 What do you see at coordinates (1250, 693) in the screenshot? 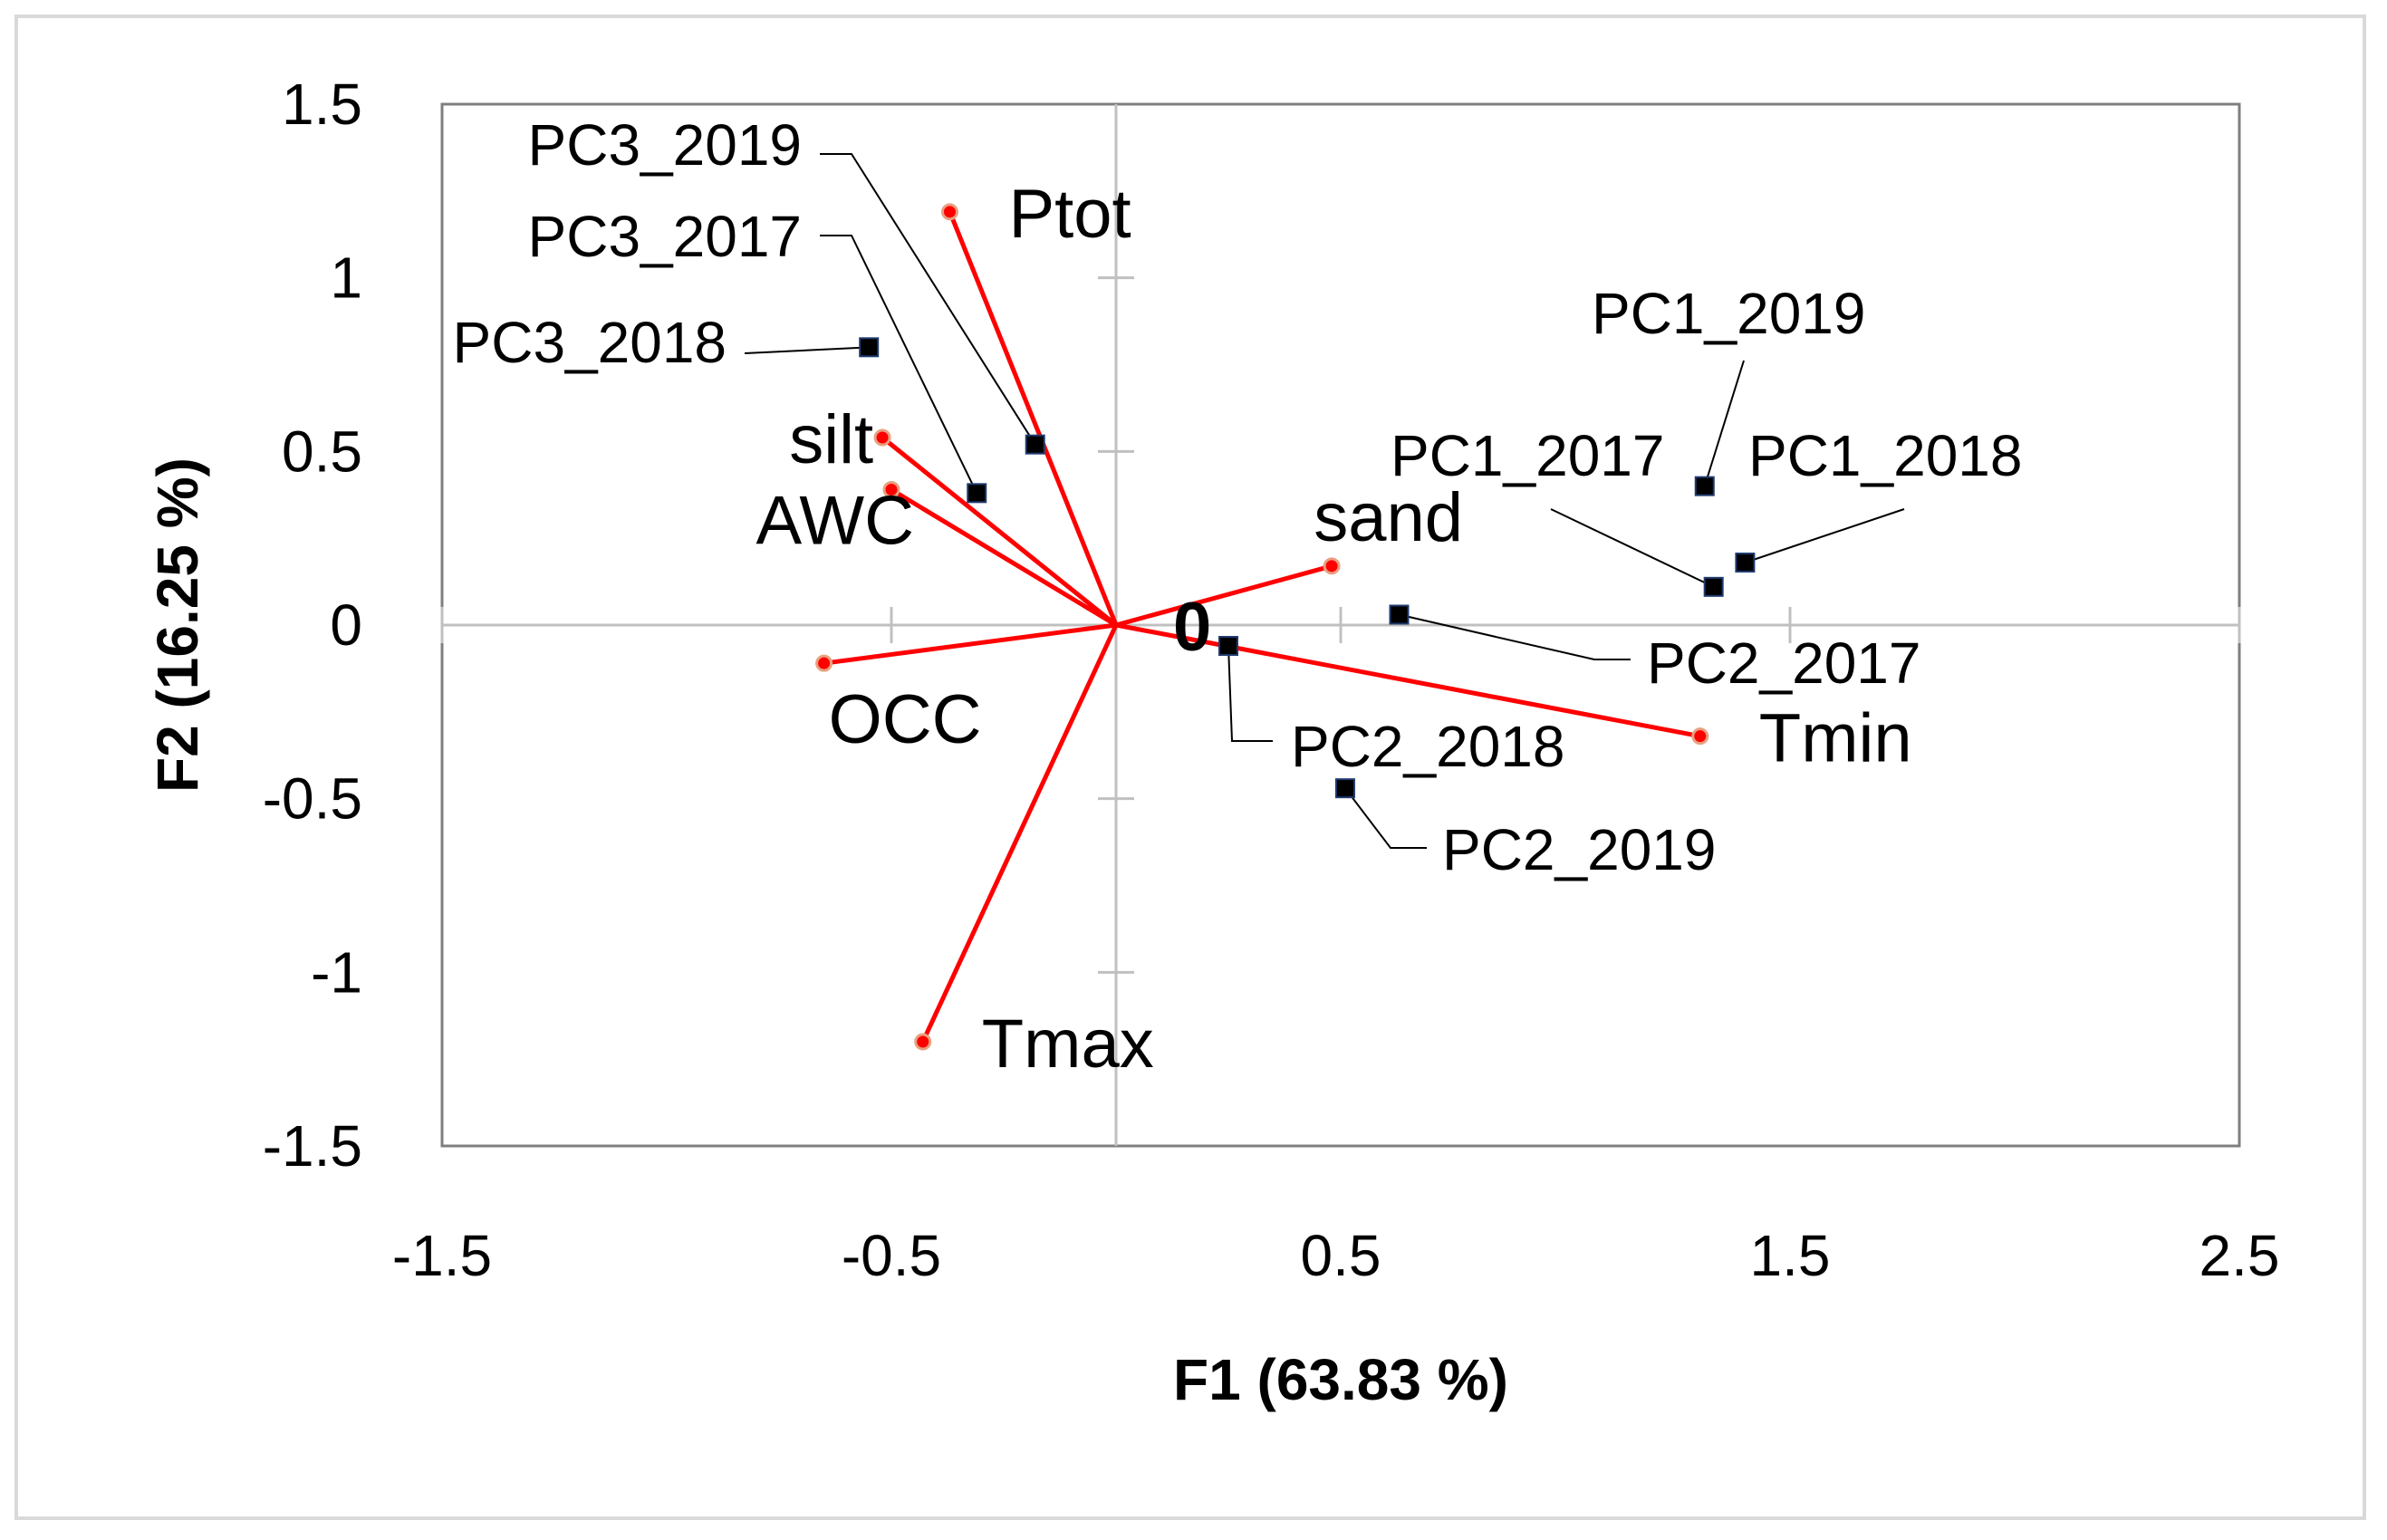
I see `leader-line-pc2-2018` at bounding box center [1250, 693].